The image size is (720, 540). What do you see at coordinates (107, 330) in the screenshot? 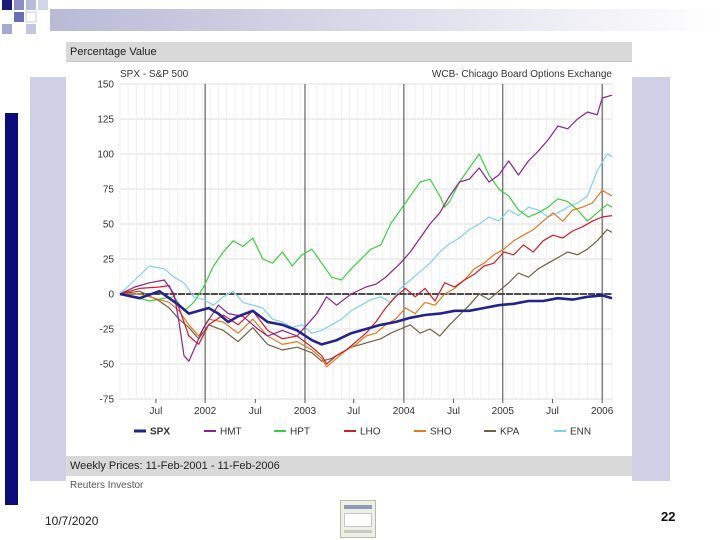
I see `y-tick-label: -25` at bounding box center [107, 330].